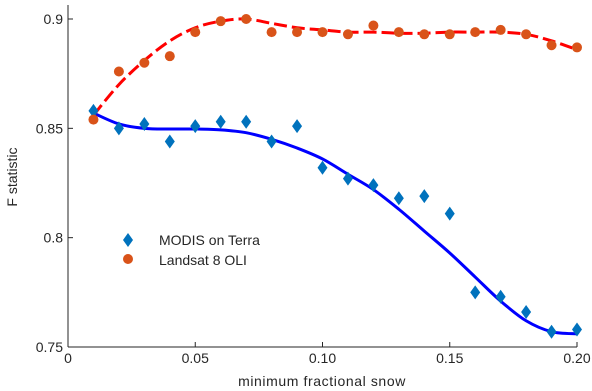 The height and width of the screenshot is (391, 592). I want to click on legend-marker-diamond, so click(128, 240).